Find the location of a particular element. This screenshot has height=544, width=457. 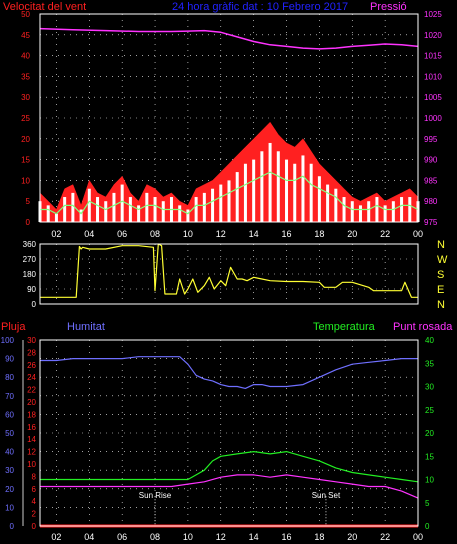

pressure-axis-title: Pressió is located at coordinates (388, 7).